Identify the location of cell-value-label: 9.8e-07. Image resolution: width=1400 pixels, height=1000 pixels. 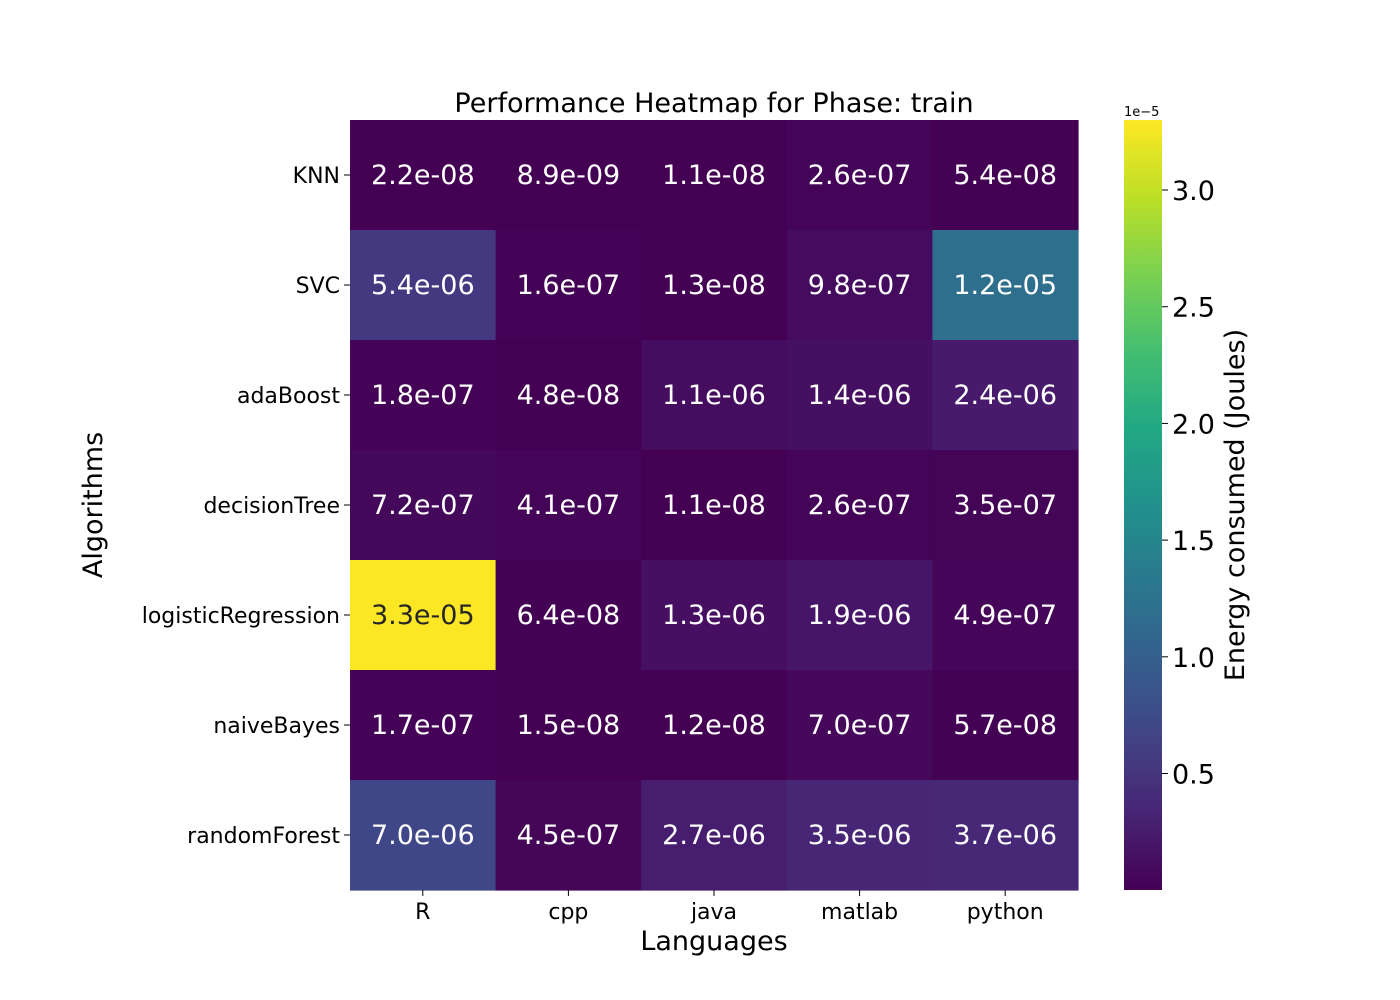
(860, 285).